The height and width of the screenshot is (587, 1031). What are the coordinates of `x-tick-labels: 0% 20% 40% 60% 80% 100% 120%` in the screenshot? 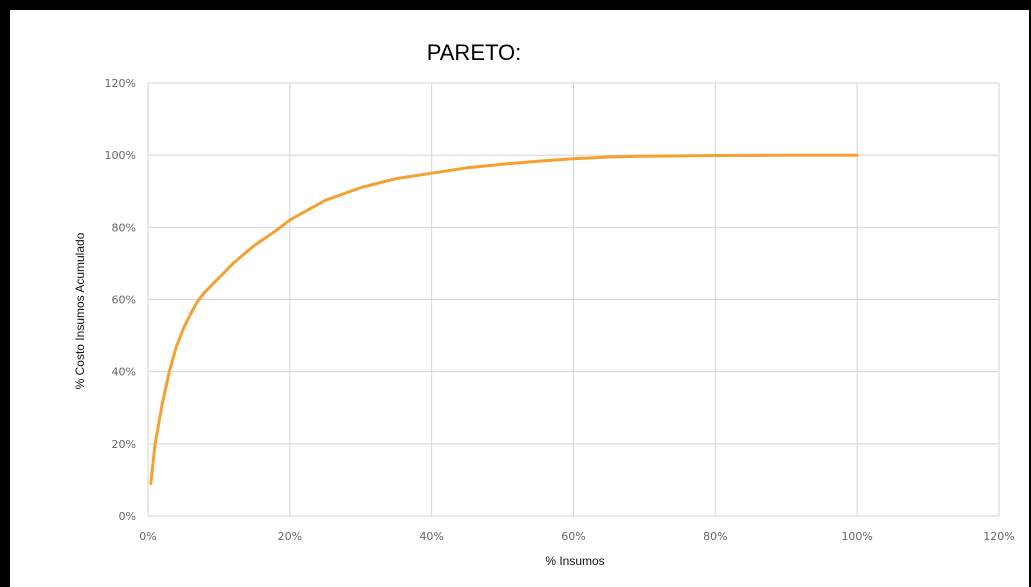 It's located at (576, 536).